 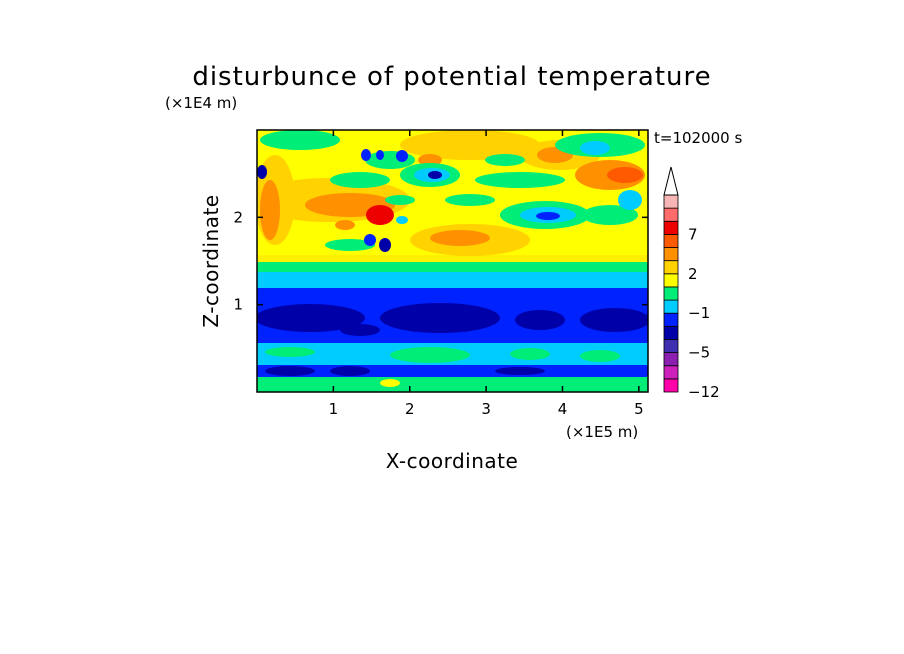 What do you see at coordinates (238, 217) in the screenshot?
I see `y-tick-label: 2` at bounding box center [238, 217].